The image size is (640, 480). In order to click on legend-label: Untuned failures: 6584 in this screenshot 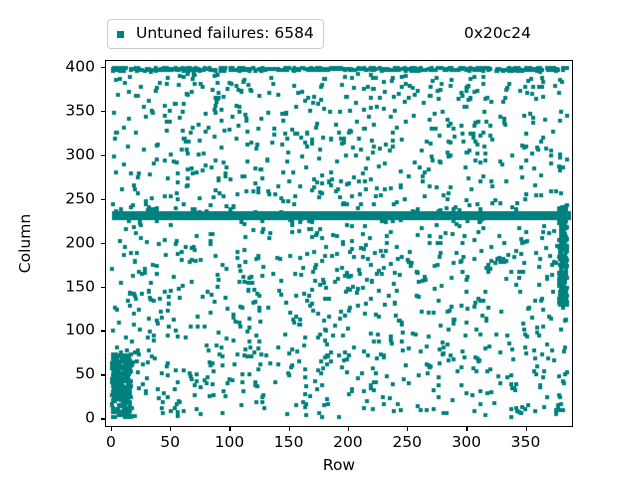, I will do `click(225, 33)`.